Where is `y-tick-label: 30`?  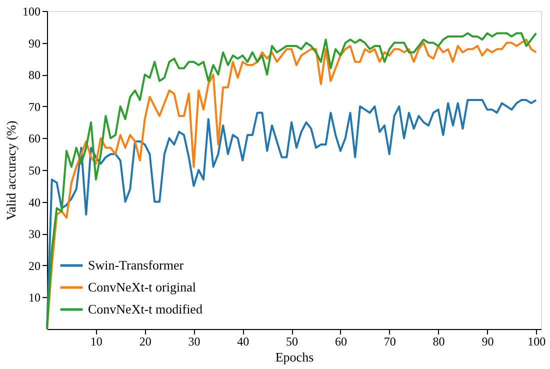 y-tick-label: 30 is located at coordinates (34, 234).